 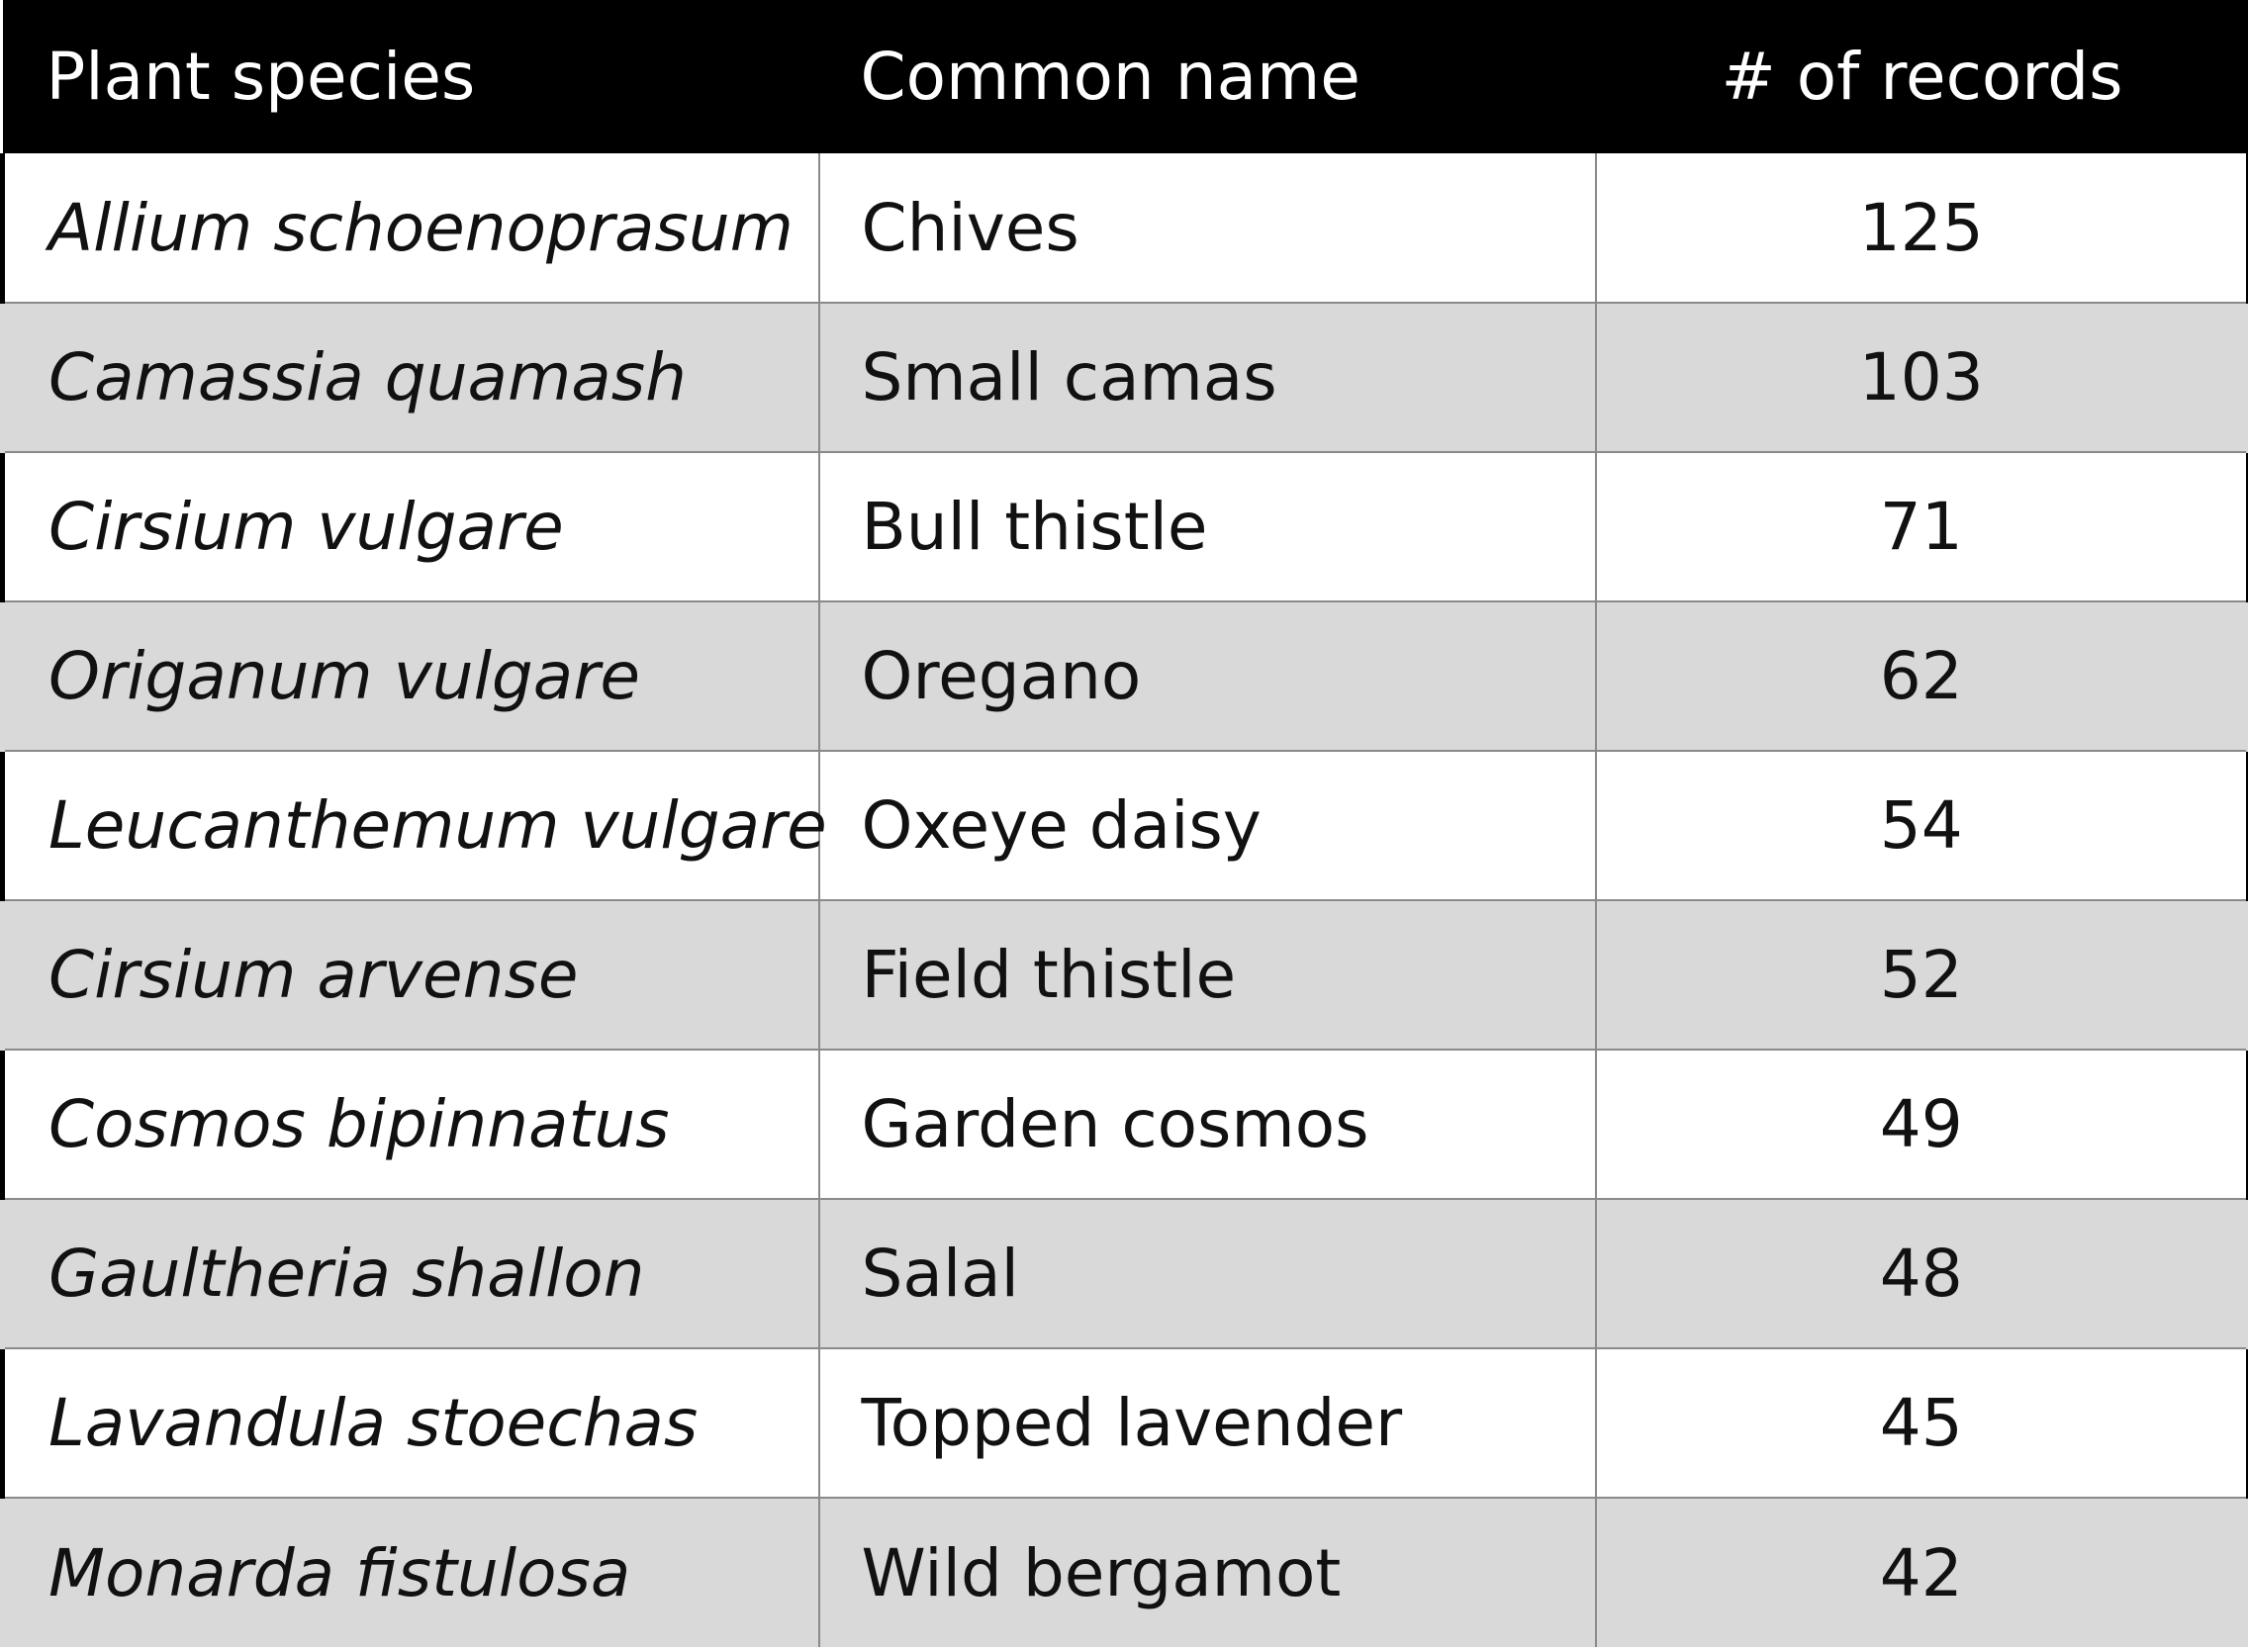 I want to click on common-name-cell: Field thistle, so click(x=1207, y=975).